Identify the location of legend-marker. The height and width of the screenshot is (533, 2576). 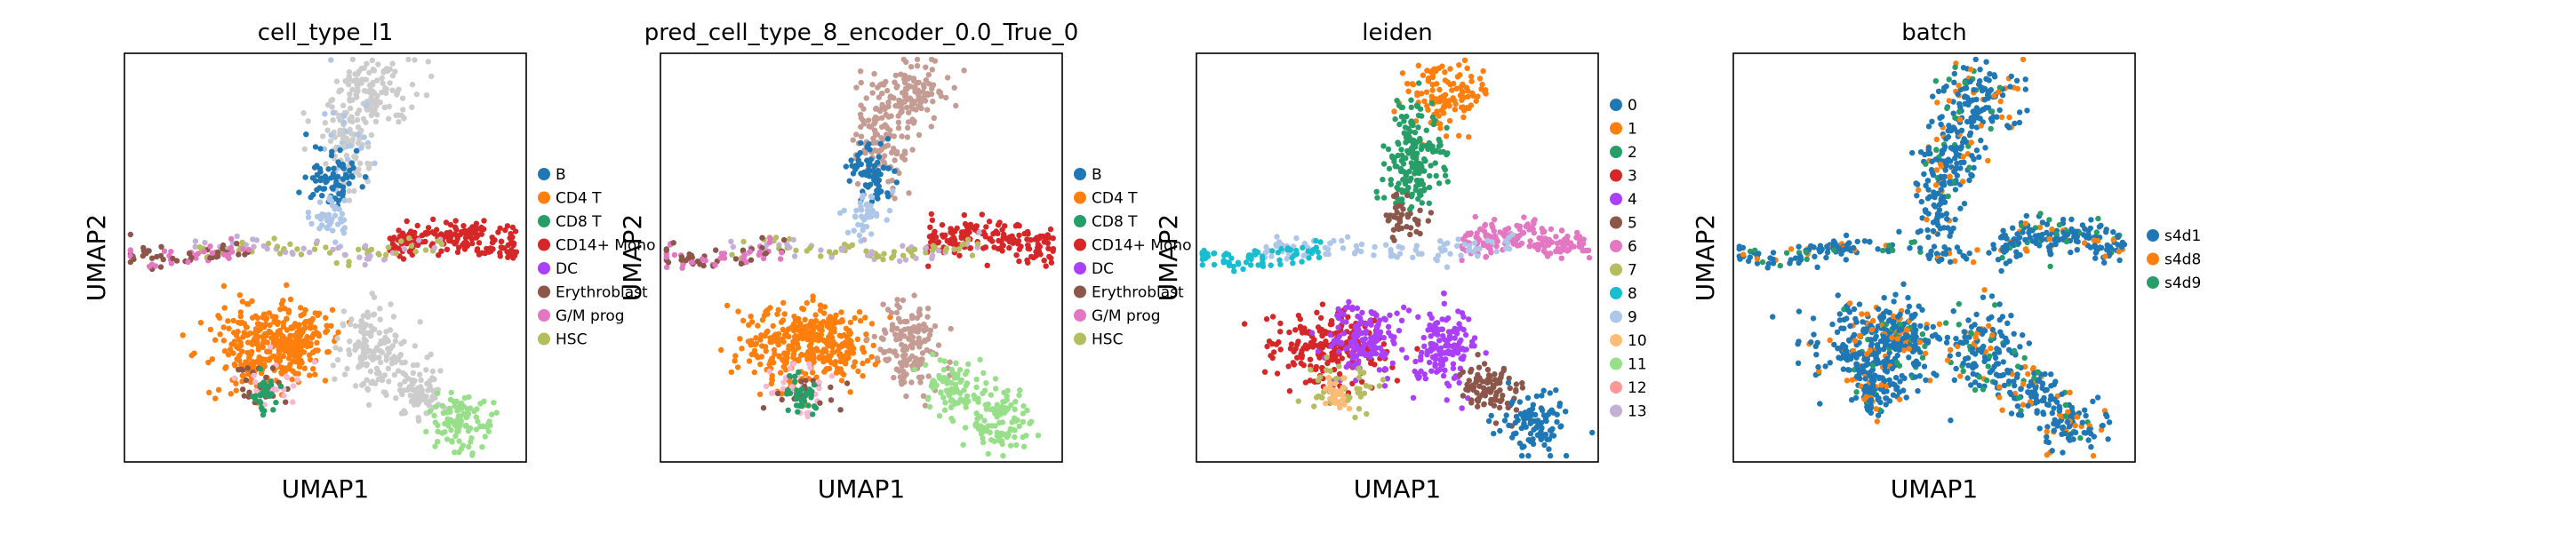
(1080, 197).